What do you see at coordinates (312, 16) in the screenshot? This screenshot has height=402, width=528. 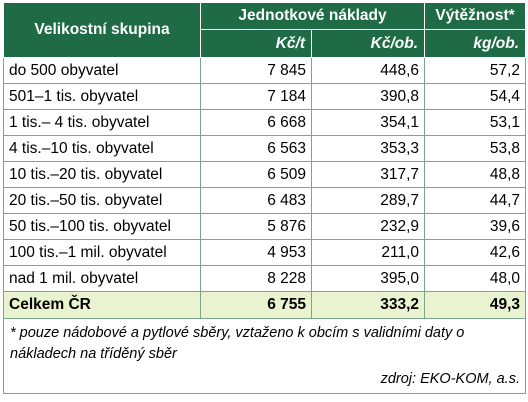 I see `header-unit-costs: Jednotkové náklady` at bounding box center [312, 16].